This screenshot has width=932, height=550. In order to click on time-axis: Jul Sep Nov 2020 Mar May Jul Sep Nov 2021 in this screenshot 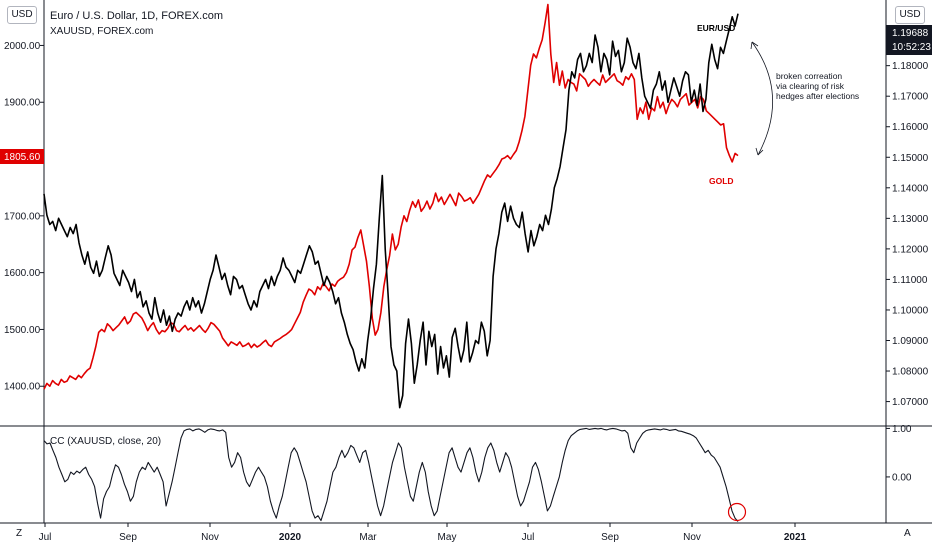, I will do `click(423, 533)`.